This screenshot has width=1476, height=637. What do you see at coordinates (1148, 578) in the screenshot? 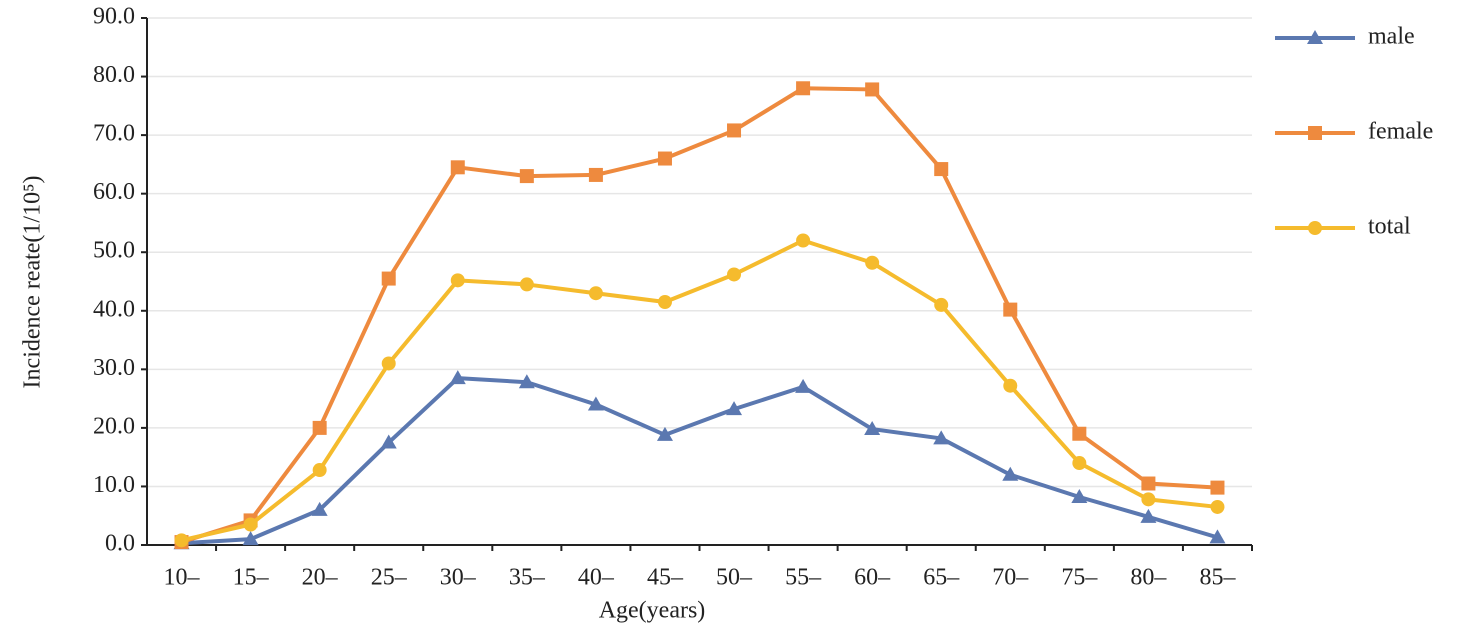
I see `x-tick-label: 80–` at bounding box center [1148, 578].